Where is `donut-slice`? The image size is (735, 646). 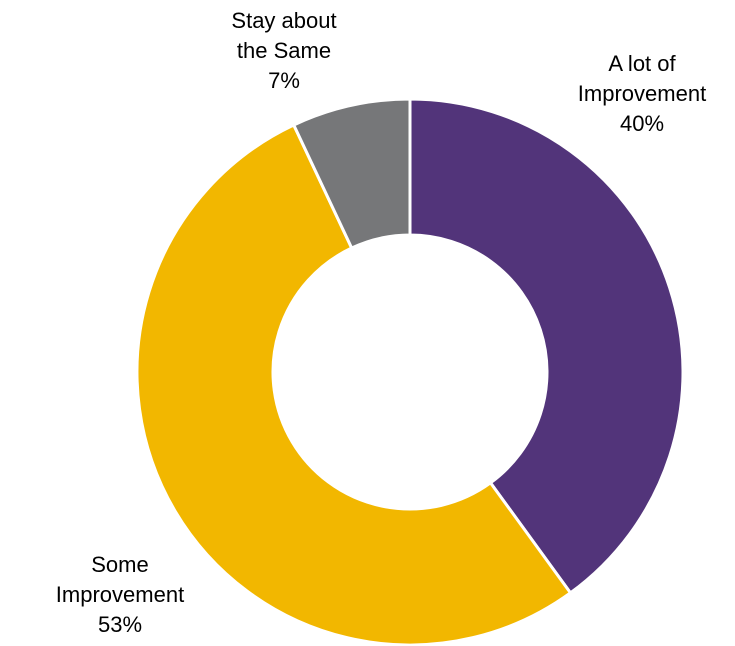 donut-slice is located at coordinates (351, 174).